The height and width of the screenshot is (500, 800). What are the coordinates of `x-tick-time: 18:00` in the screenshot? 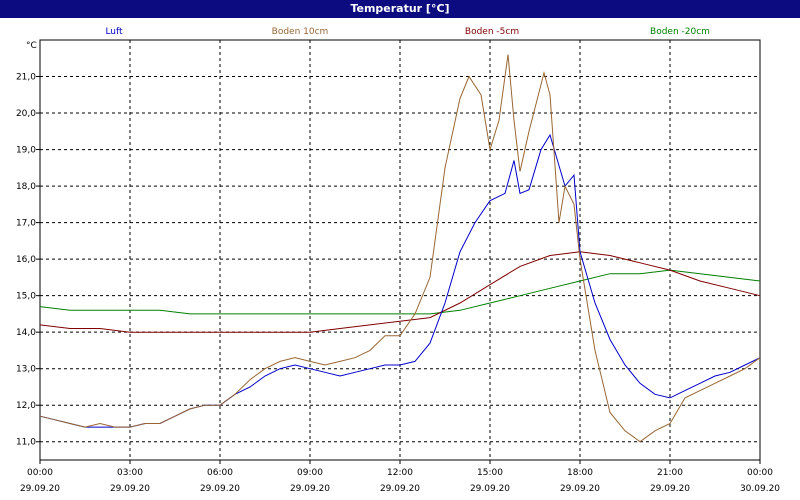 It's located at (580, 473).